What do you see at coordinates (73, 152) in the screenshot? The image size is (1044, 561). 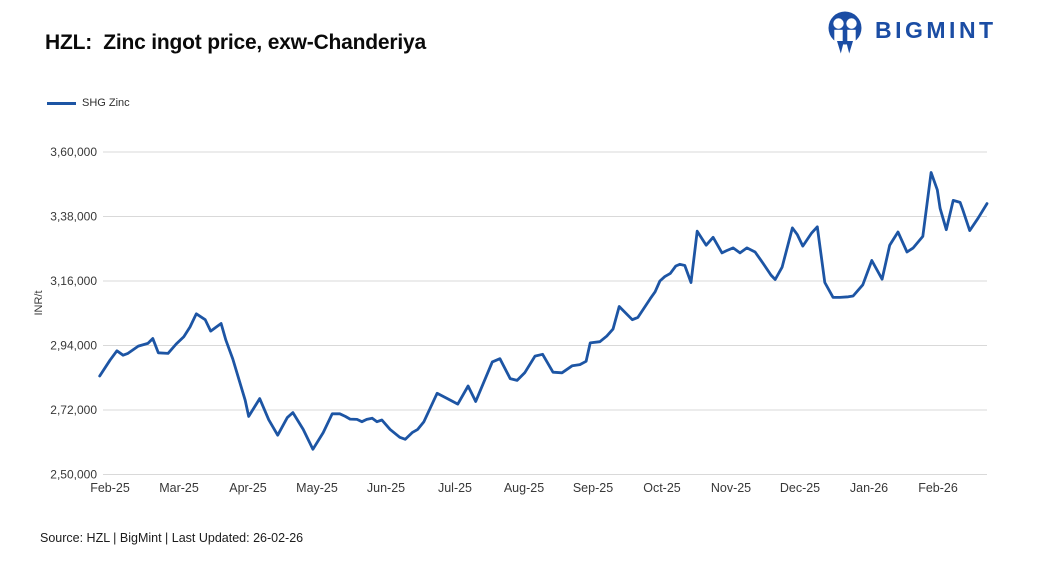 I see `y-tick-label: 3,60,000` at bounding box center [73, 152].